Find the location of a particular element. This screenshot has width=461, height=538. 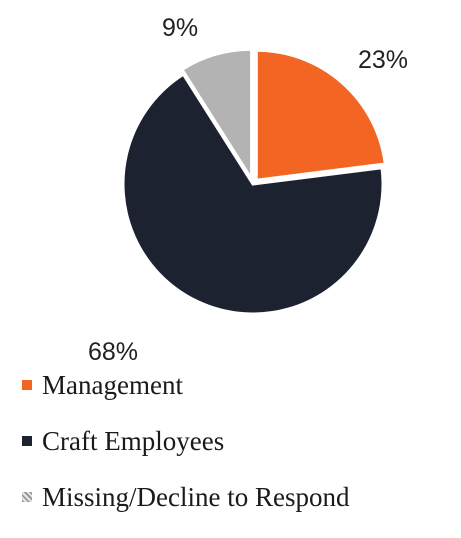

legend-label-management: Management is located at coordinates (112, 384).